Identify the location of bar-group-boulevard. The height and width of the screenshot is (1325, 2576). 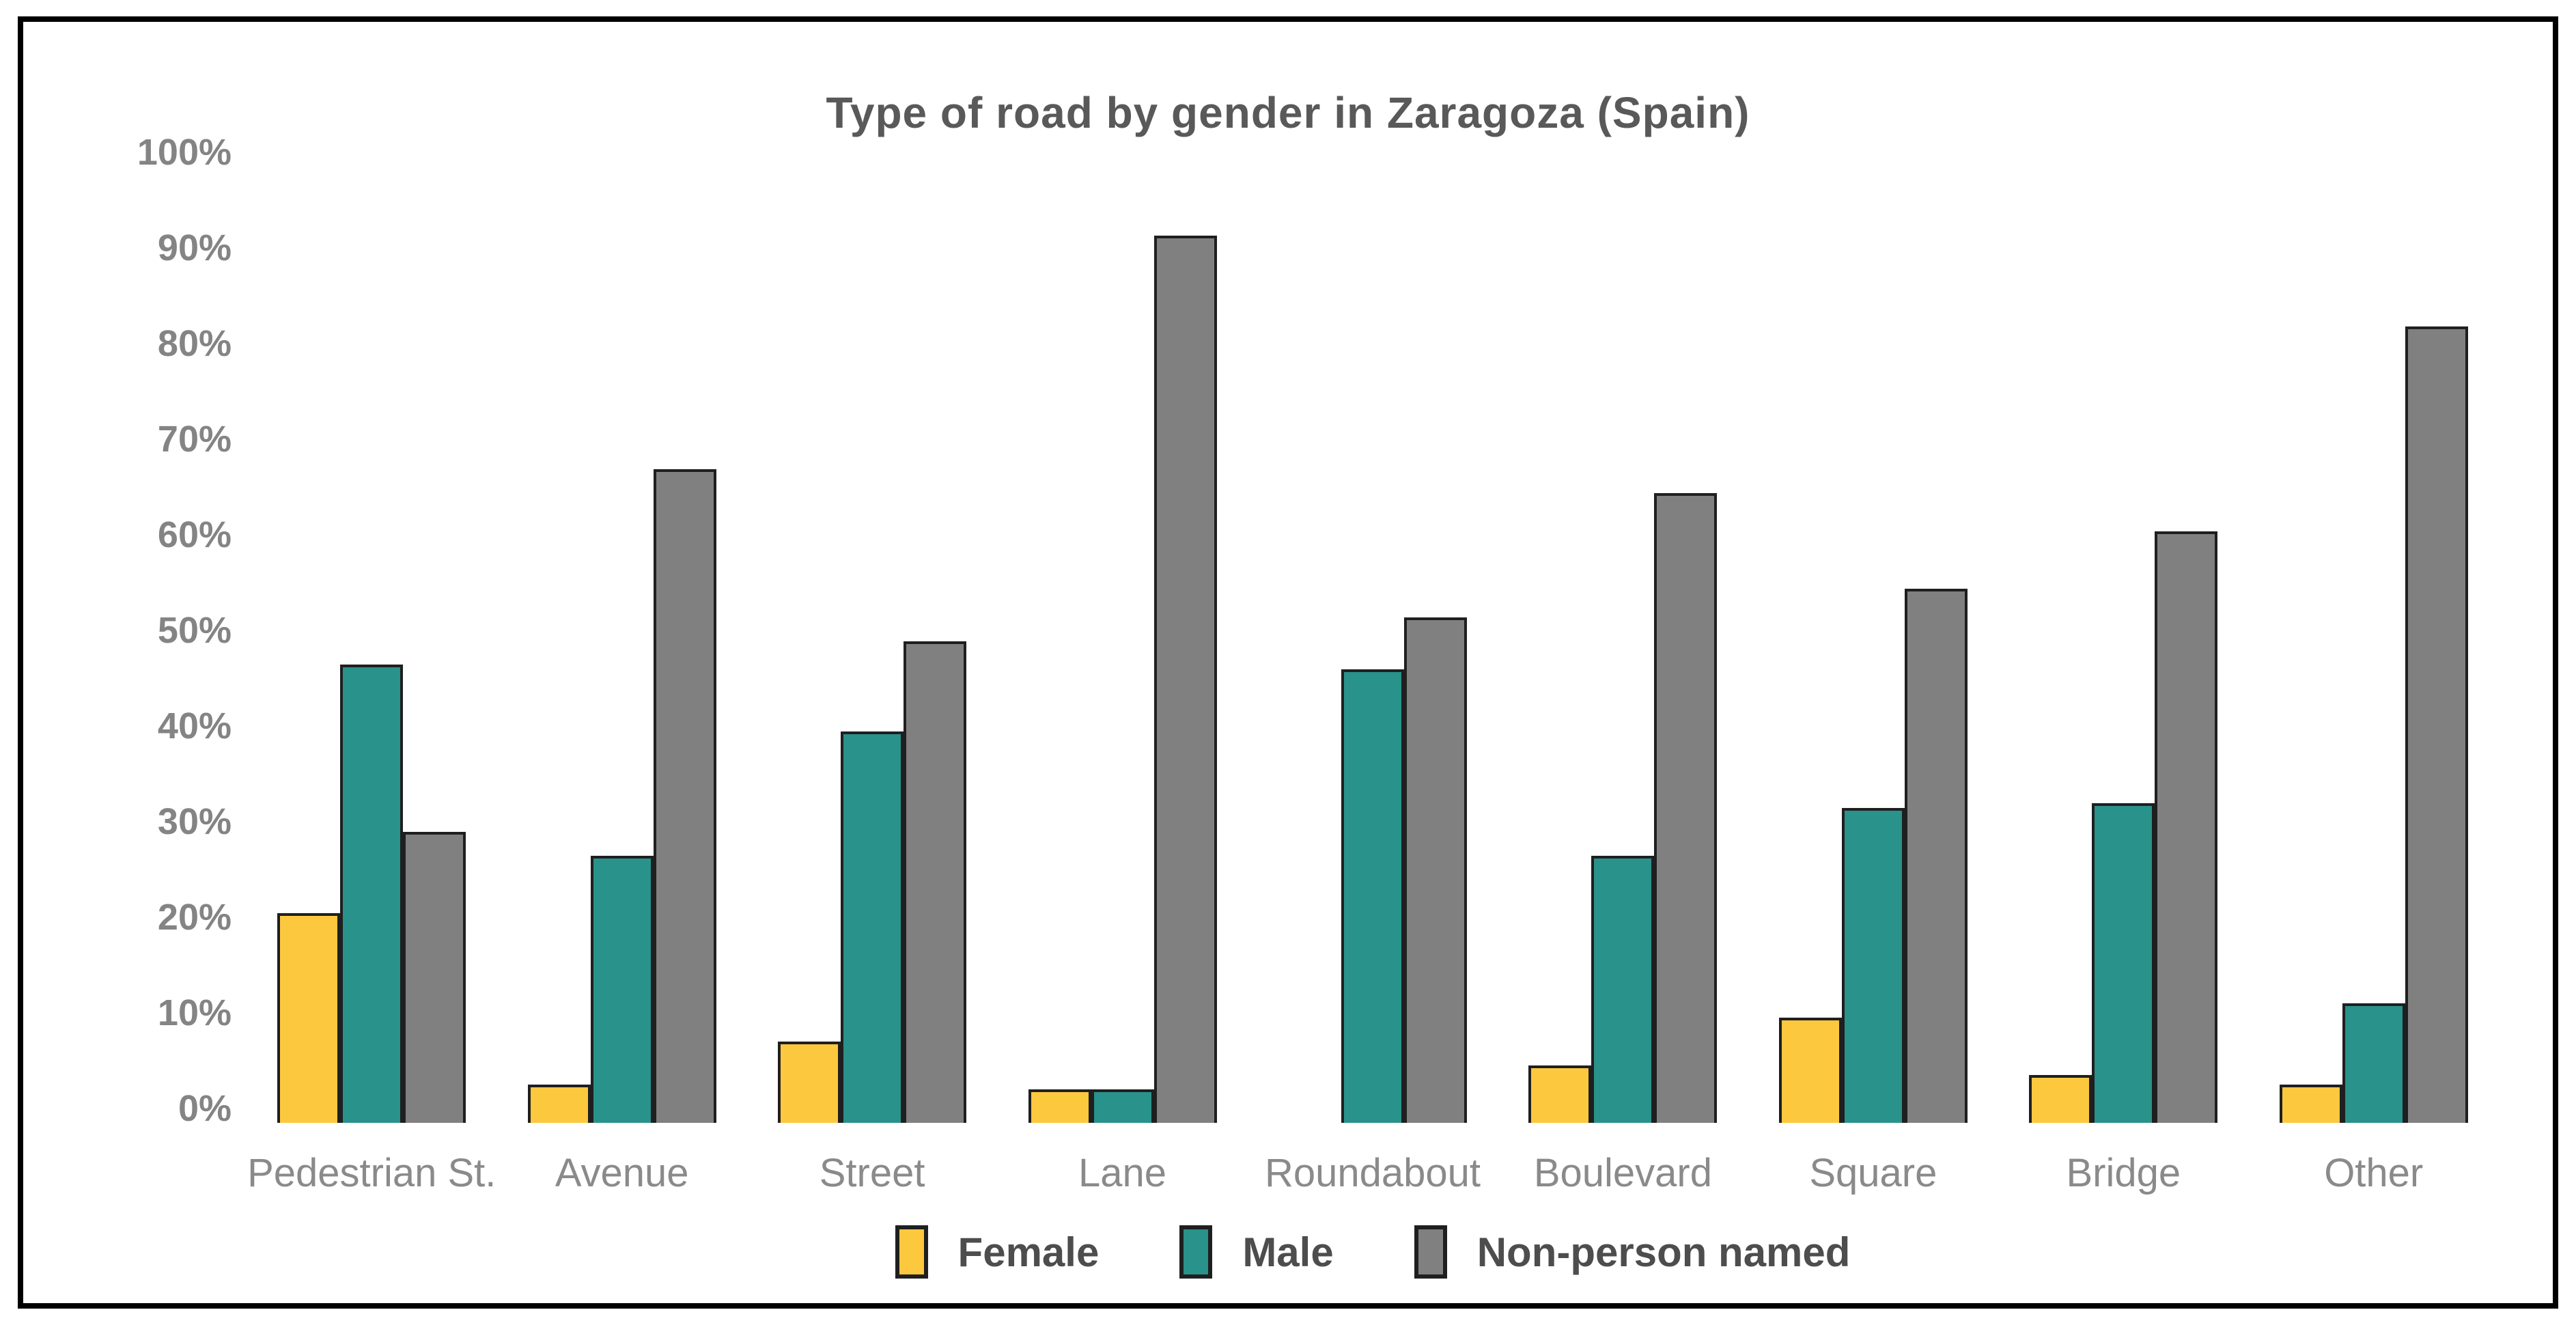
(1623, 646).